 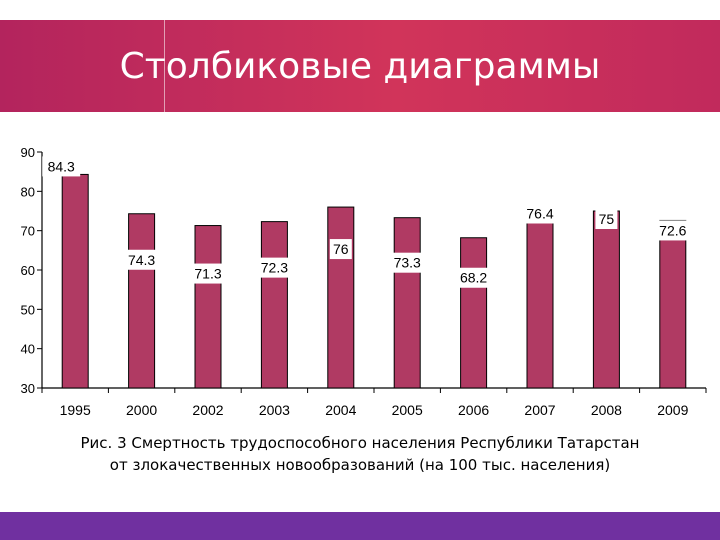 What do you see at coordinates (407, 303) in the screenshot?
I see `bar-2005` at bounding box center [407, 303].